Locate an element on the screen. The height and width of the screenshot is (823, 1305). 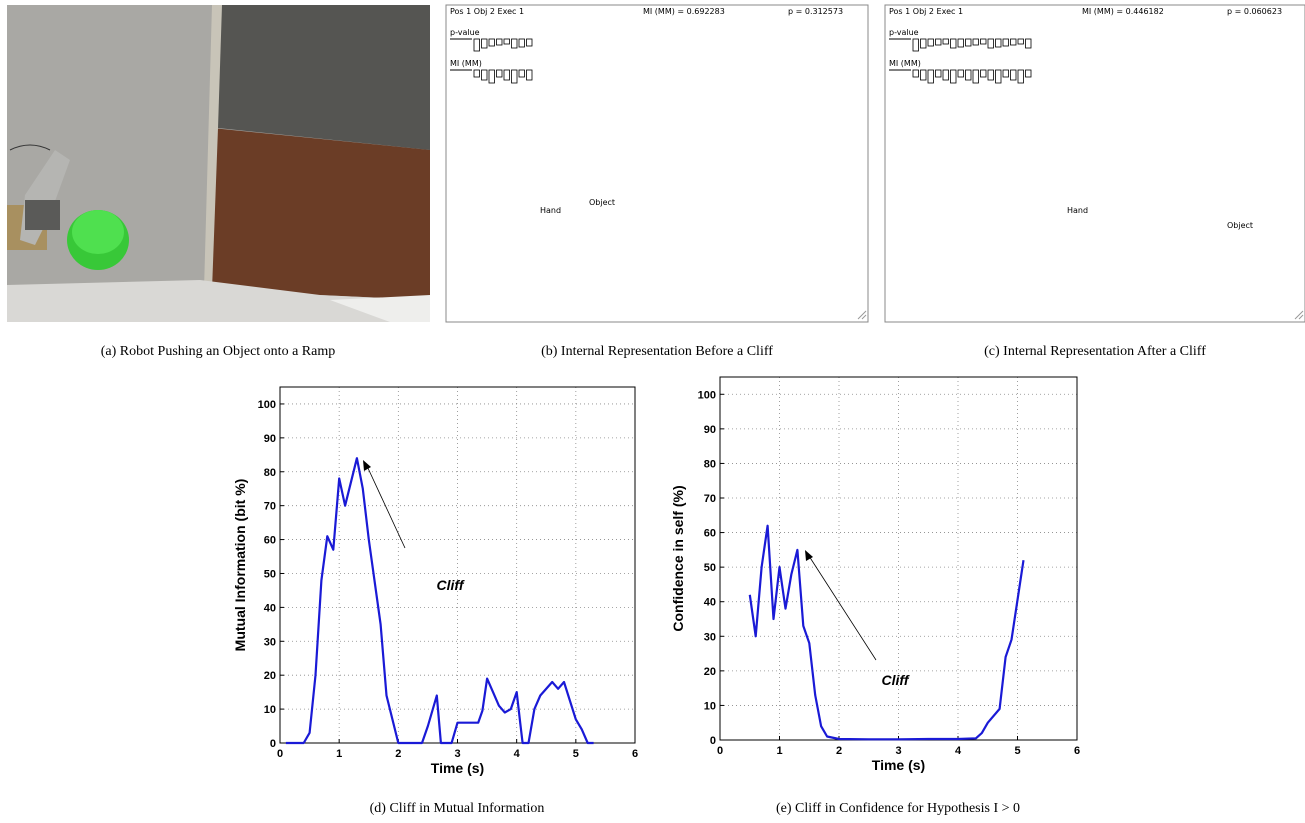
x-tick-label: 5 is located at coordinates (1017, 751).